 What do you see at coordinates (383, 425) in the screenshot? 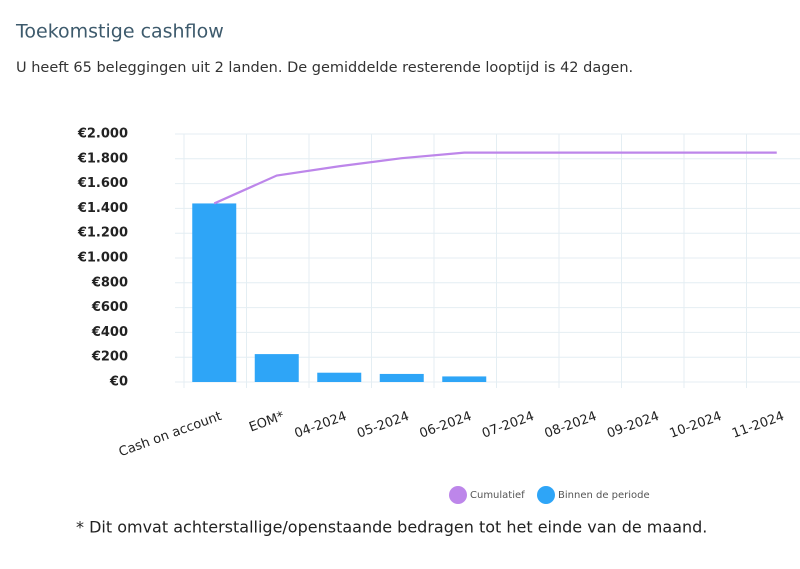
I see `x-tick-label: 05-2024` at bounding box center [383, 425].